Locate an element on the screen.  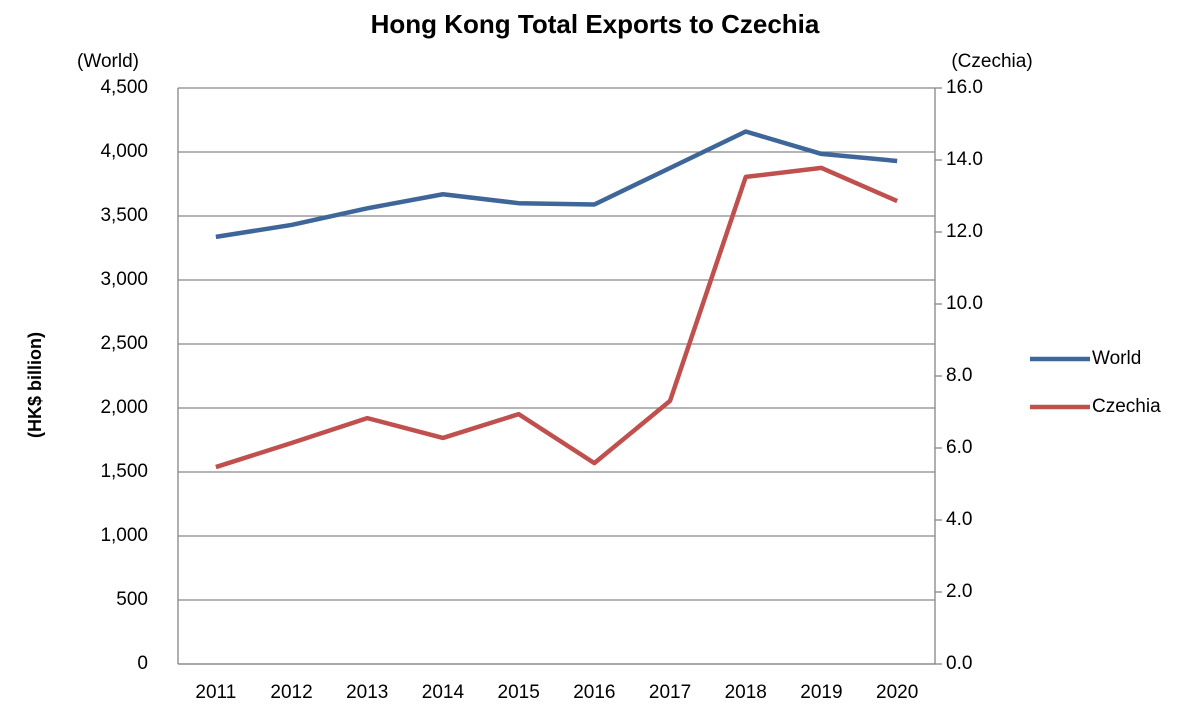
x-tick-label: 2014 is located at coordinates (443, 692).